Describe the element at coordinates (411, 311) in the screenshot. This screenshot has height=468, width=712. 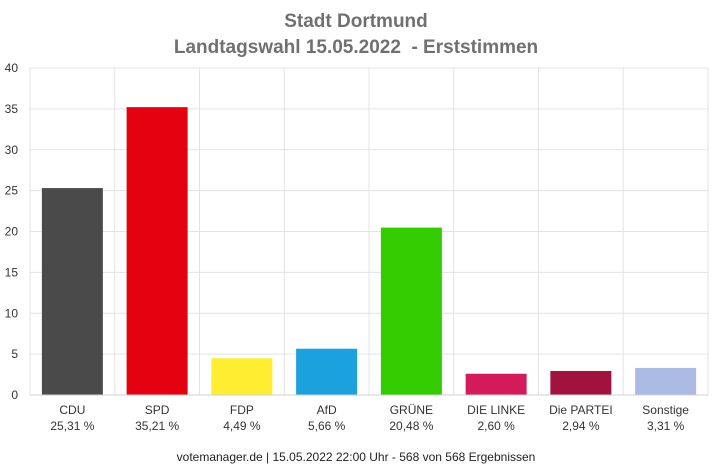
I see `bar-grüne` at that location.